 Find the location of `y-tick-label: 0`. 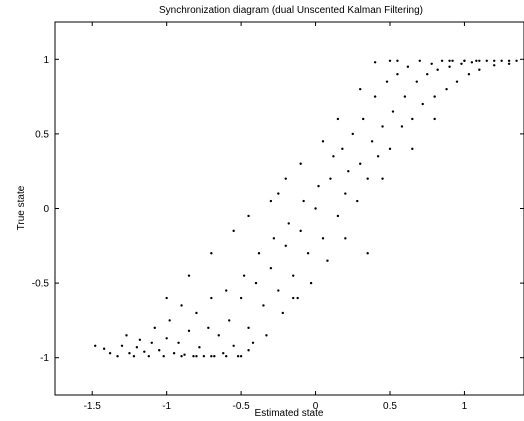

y-tick-label: 0 is located at coordinates (46, 209).